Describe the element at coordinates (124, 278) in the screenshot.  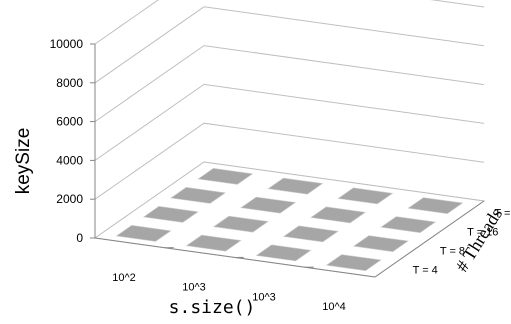
I see `x-tick-label: 10^2` at that location.